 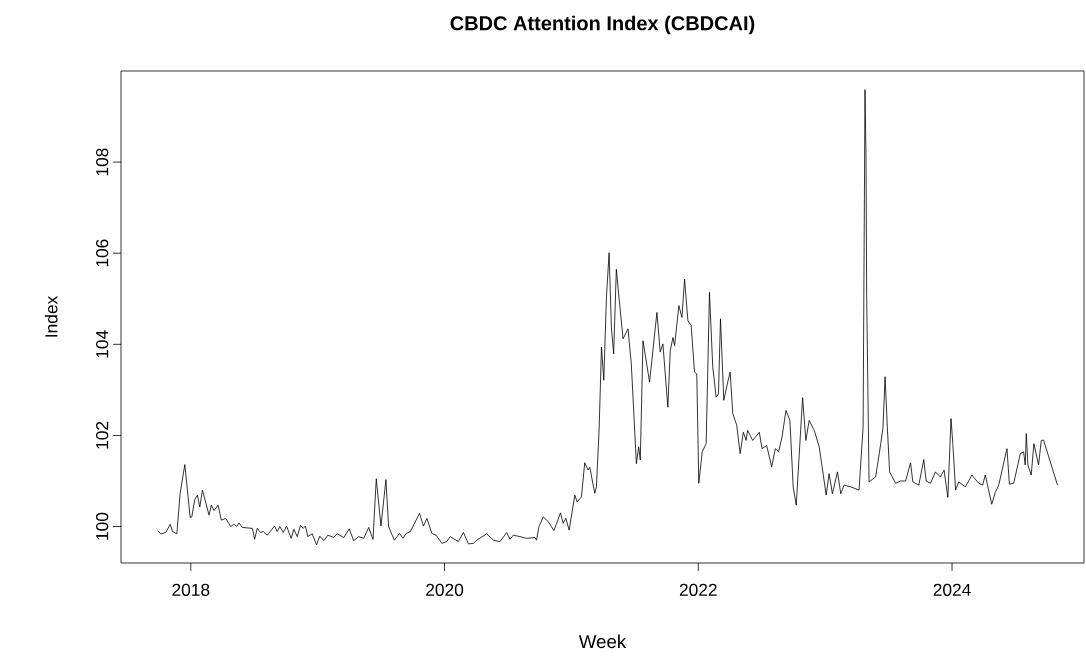 What do you see at coordinates (102, 162) in the screenshot?
I see `y-tick-label: 108` at bounding box center [102, 162].